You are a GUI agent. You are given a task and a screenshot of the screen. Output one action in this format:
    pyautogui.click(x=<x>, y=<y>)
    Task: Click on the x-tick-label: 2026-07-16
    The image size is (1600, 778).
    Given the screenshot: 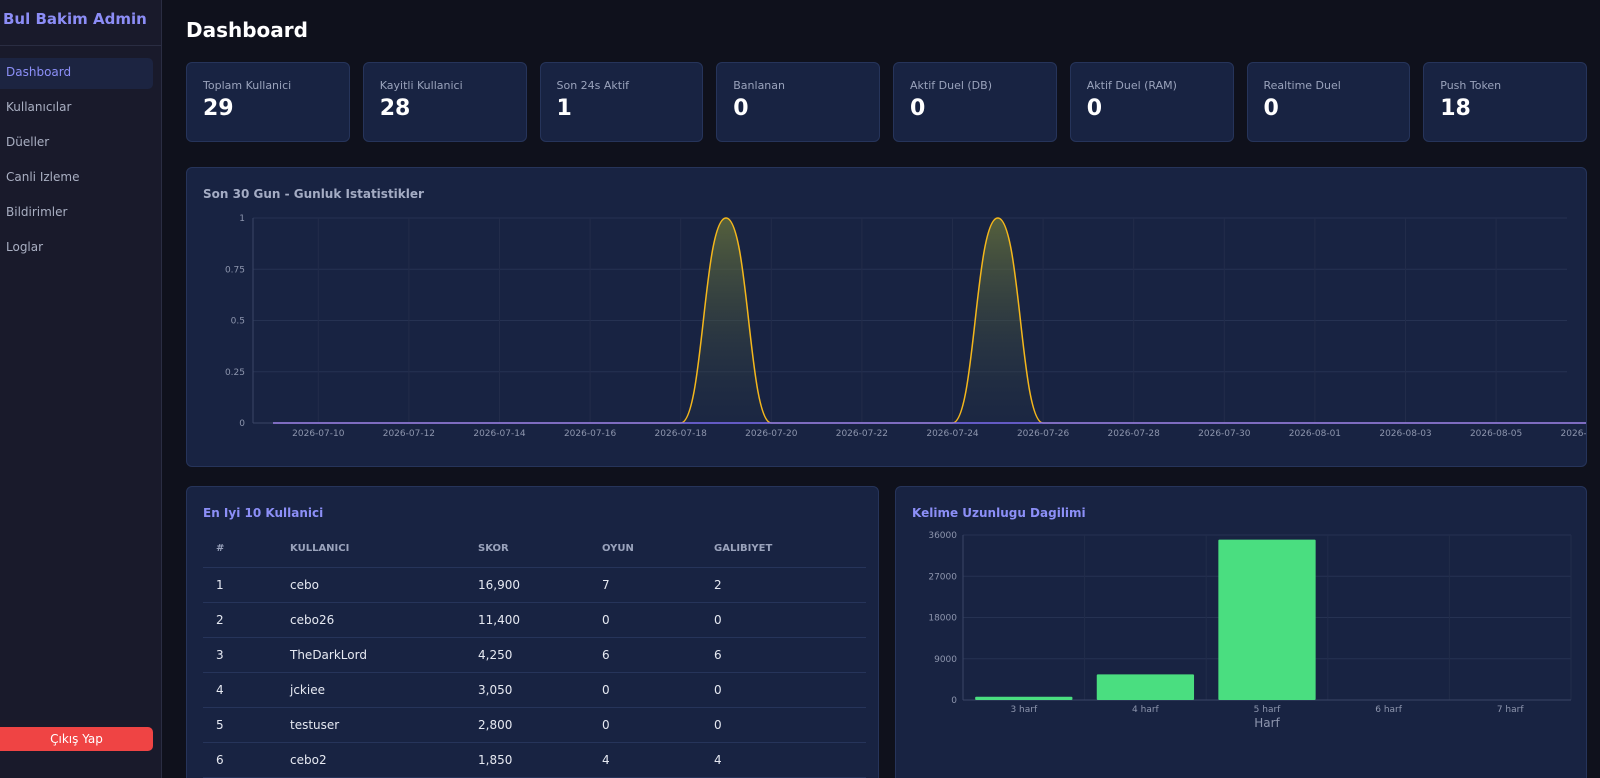 What is the action you would take?
    pyautogui.click(x=590, y=434)
    